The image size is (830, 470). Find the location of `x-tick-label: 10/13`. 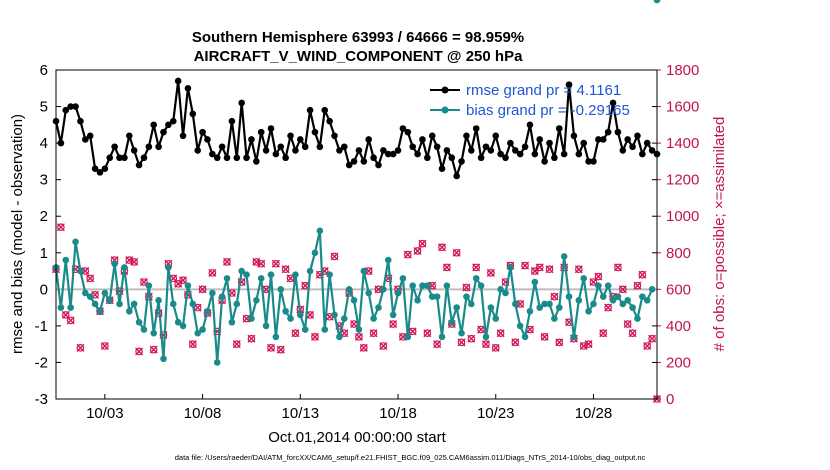

x-tick-label: 10/13 is located at coordinates (301, 413).